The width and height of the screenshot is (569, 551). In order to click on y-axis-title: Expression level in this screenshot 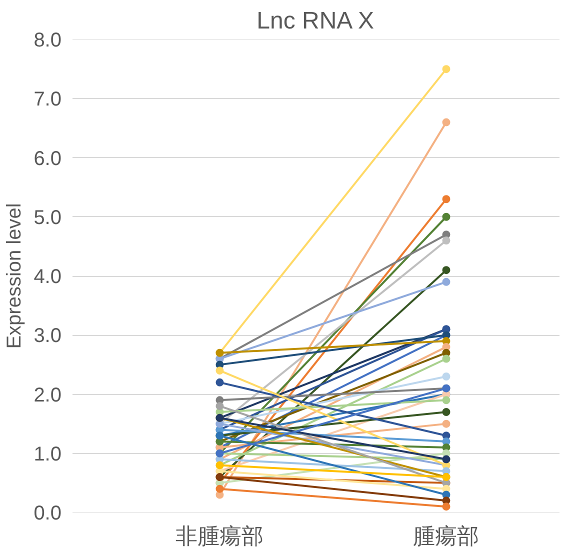, I will do `click(15, 276)`.